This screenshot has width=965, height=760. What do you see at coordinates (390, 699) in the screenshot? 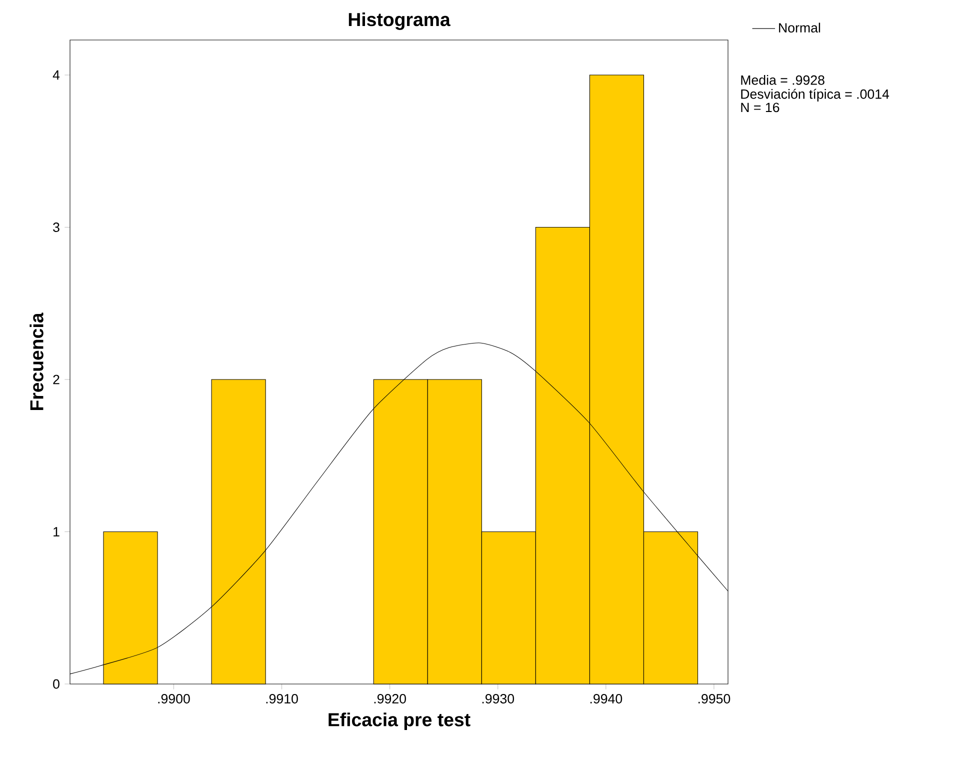
I see `x-tick-label: .9920` at bounding box center [390, 699].